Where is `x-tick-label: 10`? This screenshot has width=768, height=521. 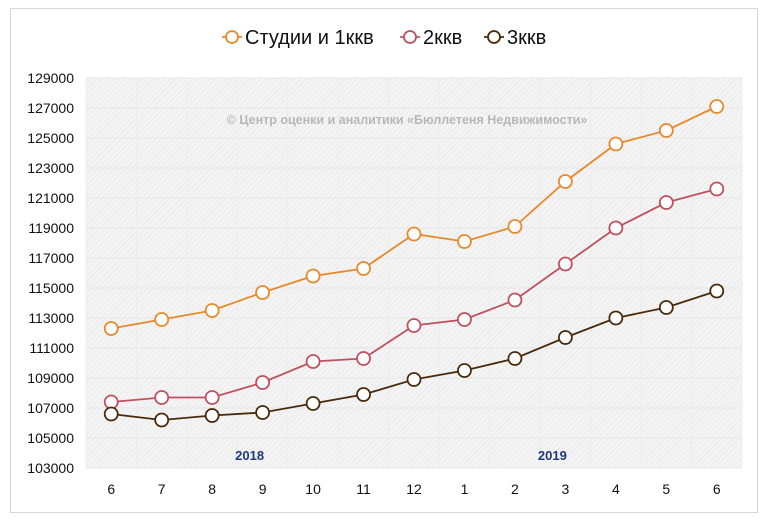
x-tick-label: 10 is located at coordinates (313, 489).